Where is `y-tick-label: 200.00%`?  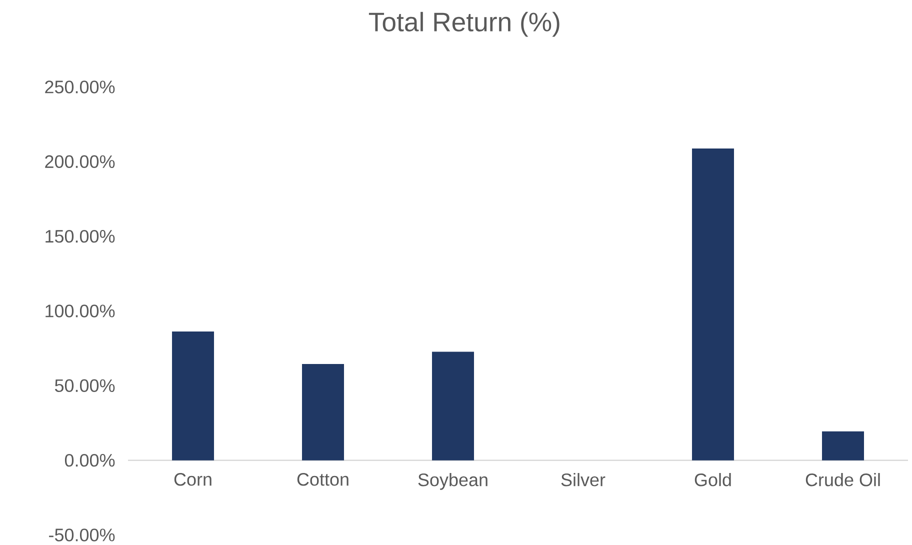 y-tick-label: 200.00% is located at coordinates (80, 161).